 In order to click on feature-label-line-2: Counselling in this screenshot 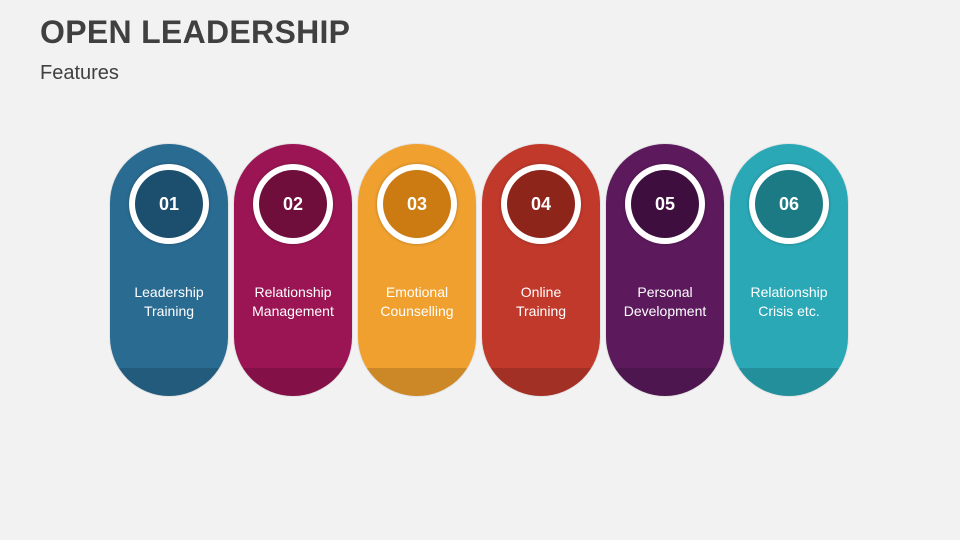, I will do `click(417, 311)`.